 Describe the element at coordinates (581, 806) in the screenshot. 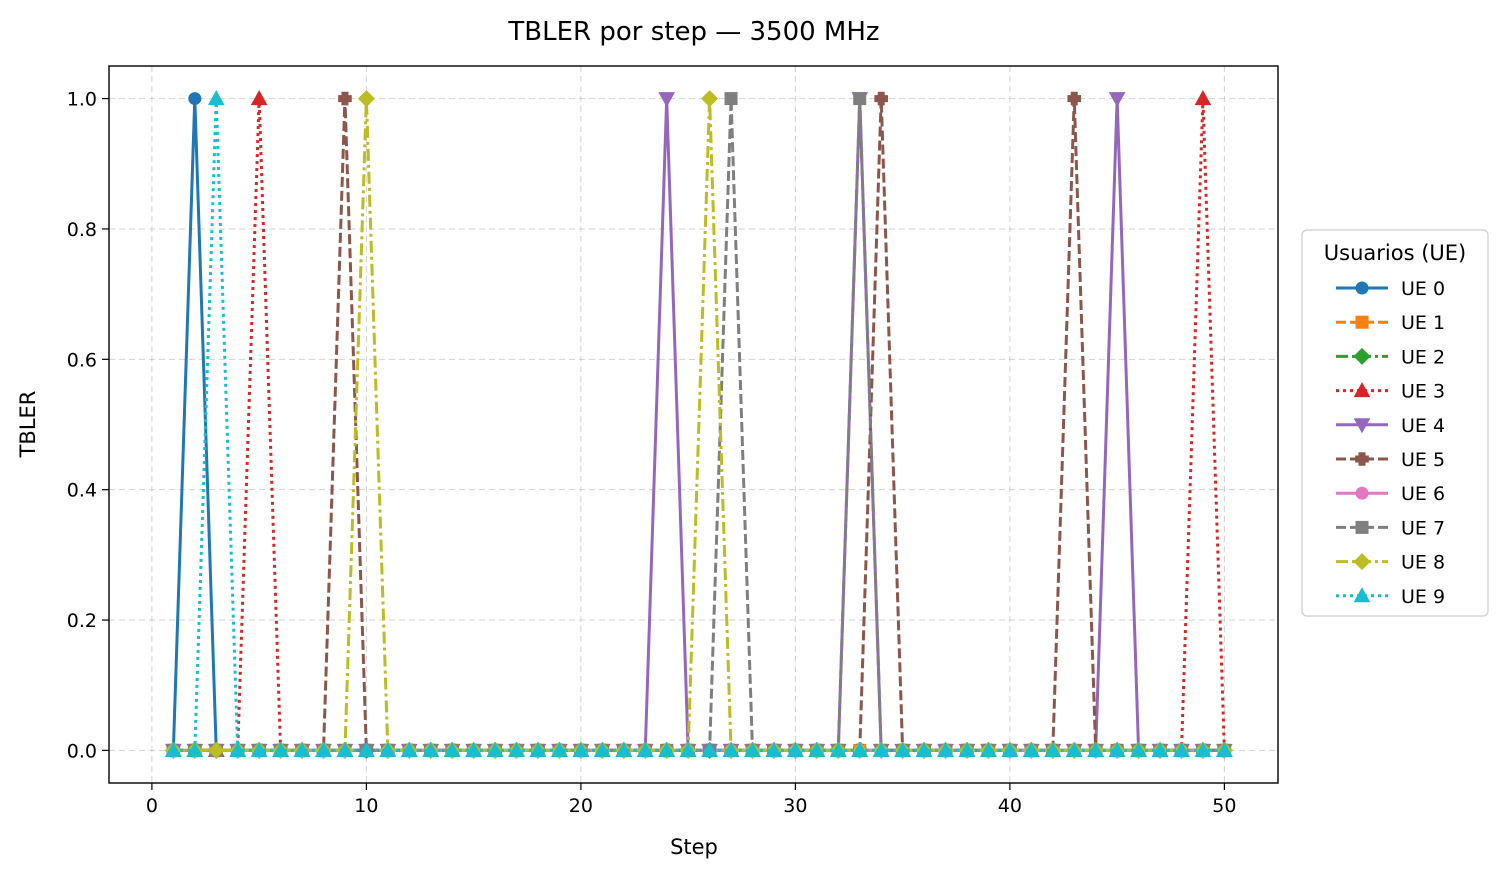

I see `x-tick-label: 20` at that location.